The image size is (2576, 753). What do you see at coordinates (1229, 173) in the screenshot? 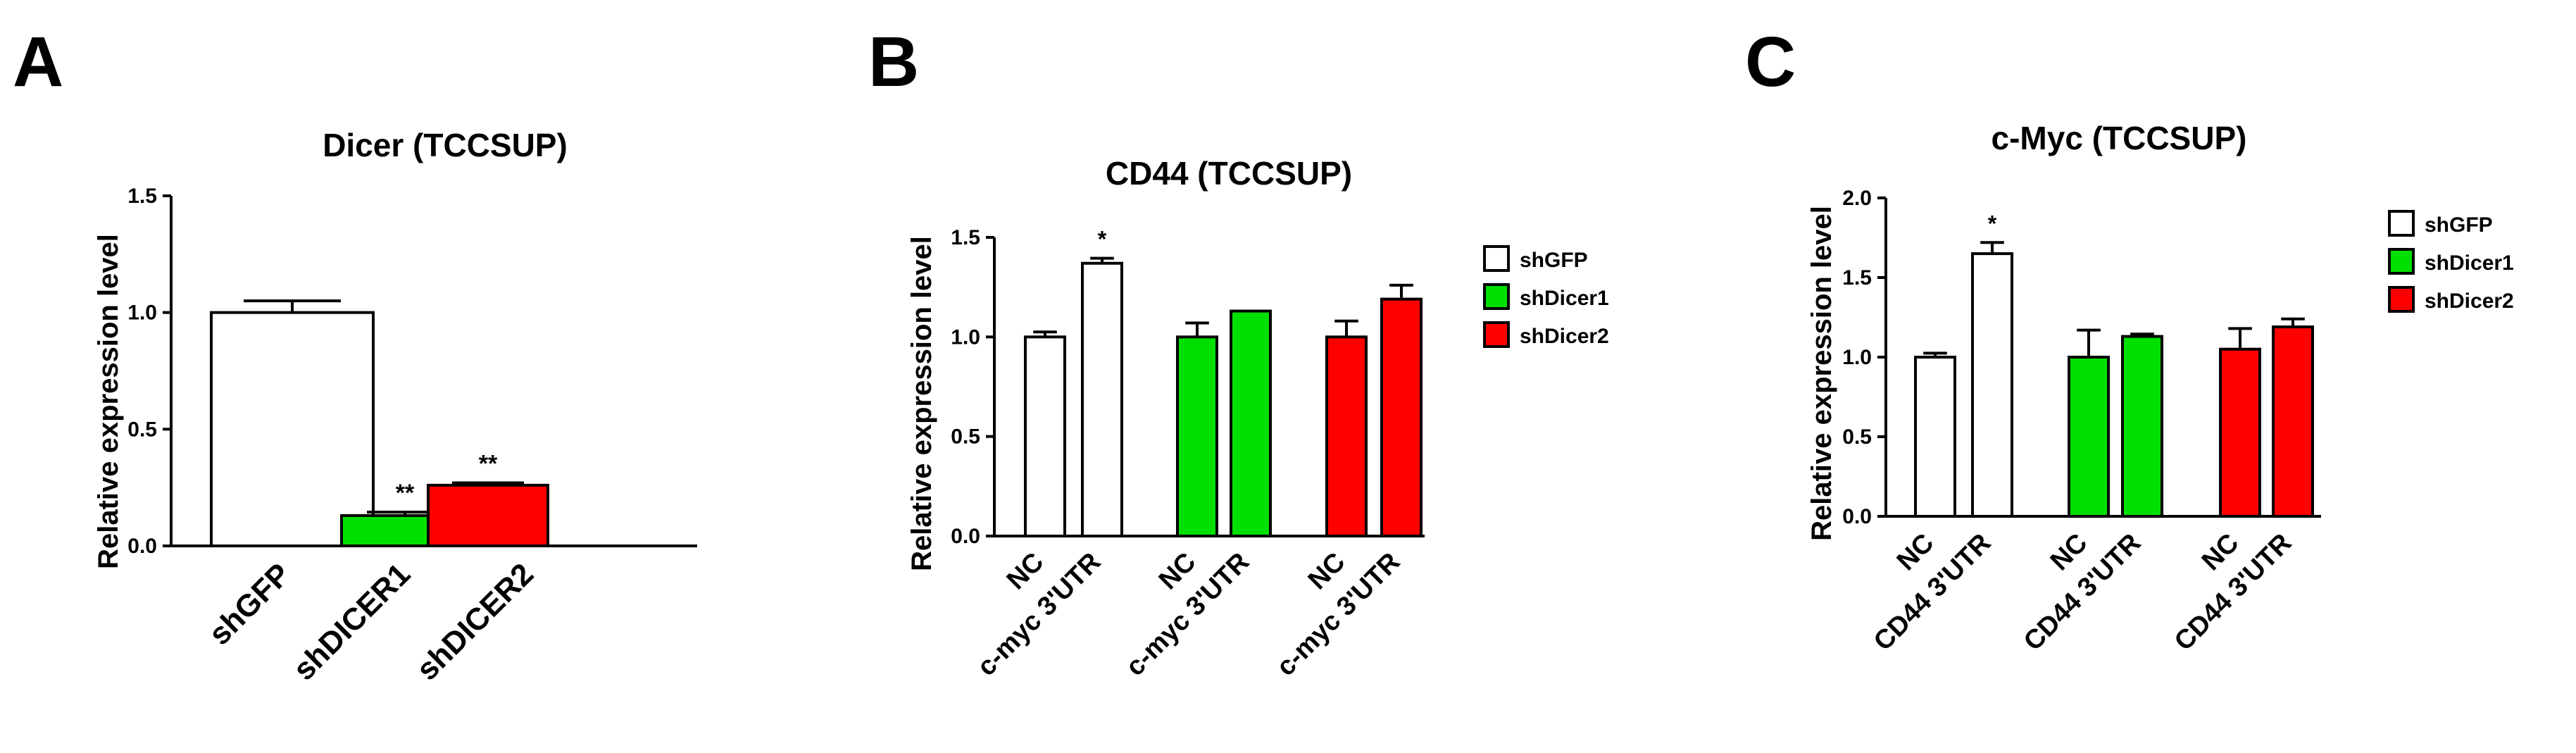
I see `chart-title-b: CD44 (TCCSUP)` at bounding box center [1229, 173].